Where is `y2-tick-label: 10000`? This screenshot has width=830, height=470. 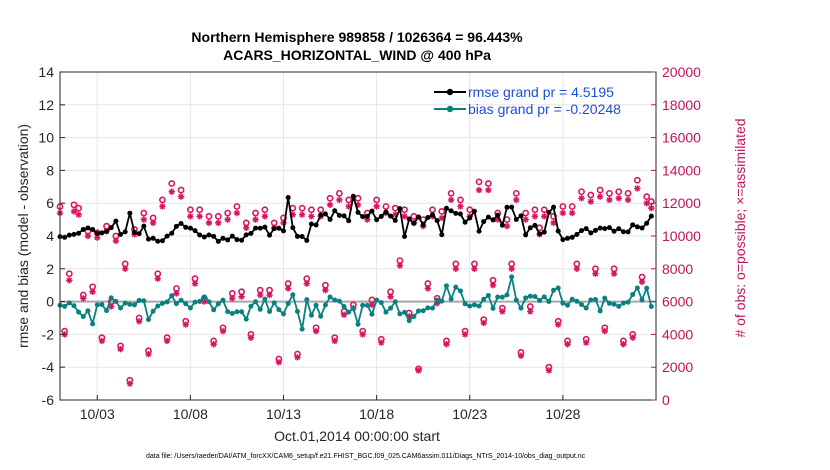 y2-tick-label: 10000 is located at coordinates (681, 236).